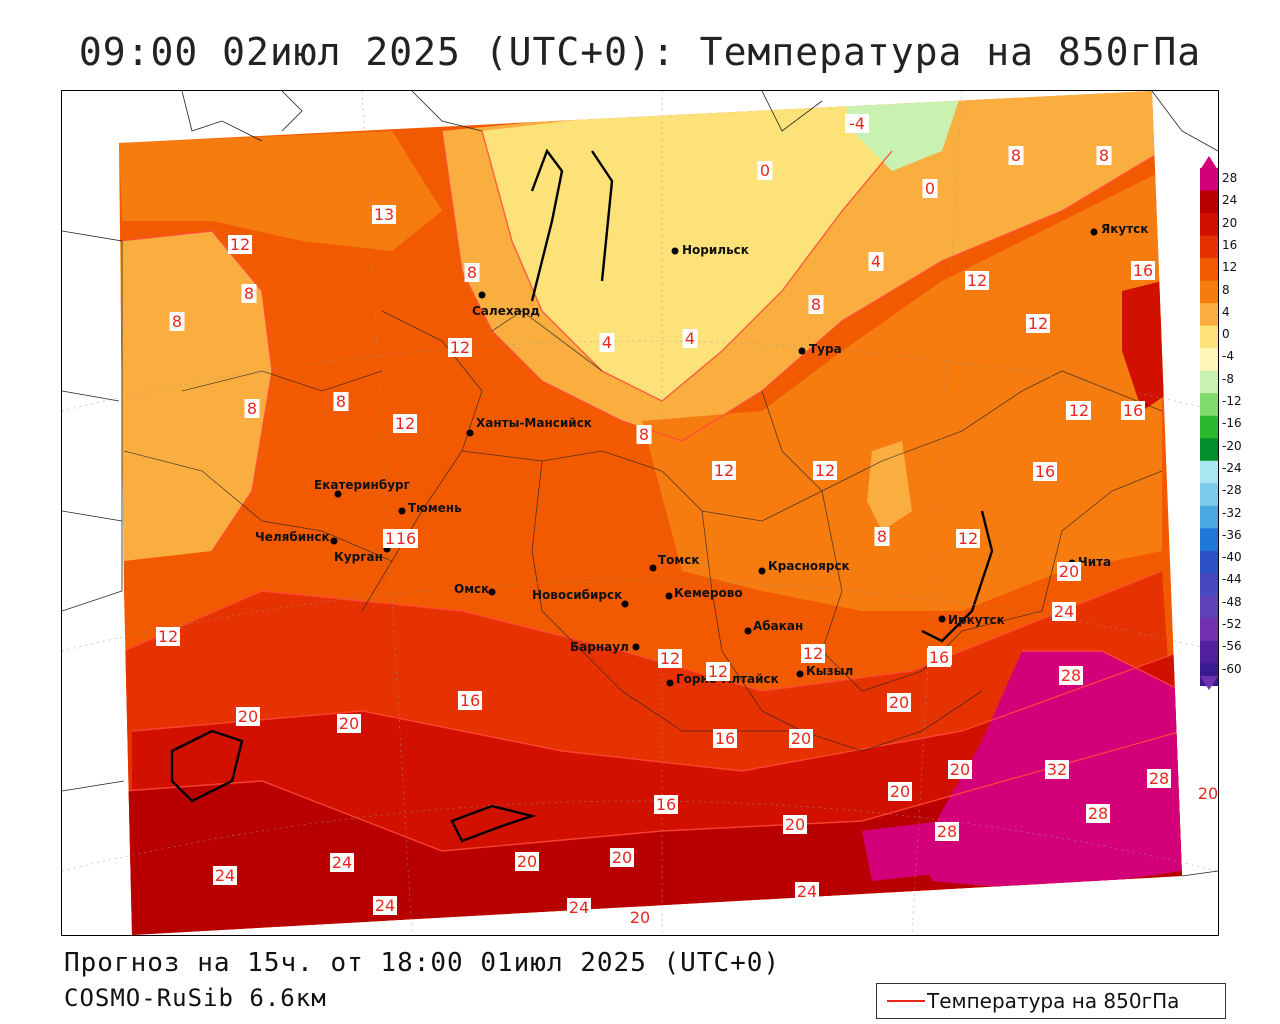  What do you see at coordinates (1209, 683) in the screenshot?
I see `colorbar-bottom-arrow` at bounding box center [1209, 683].